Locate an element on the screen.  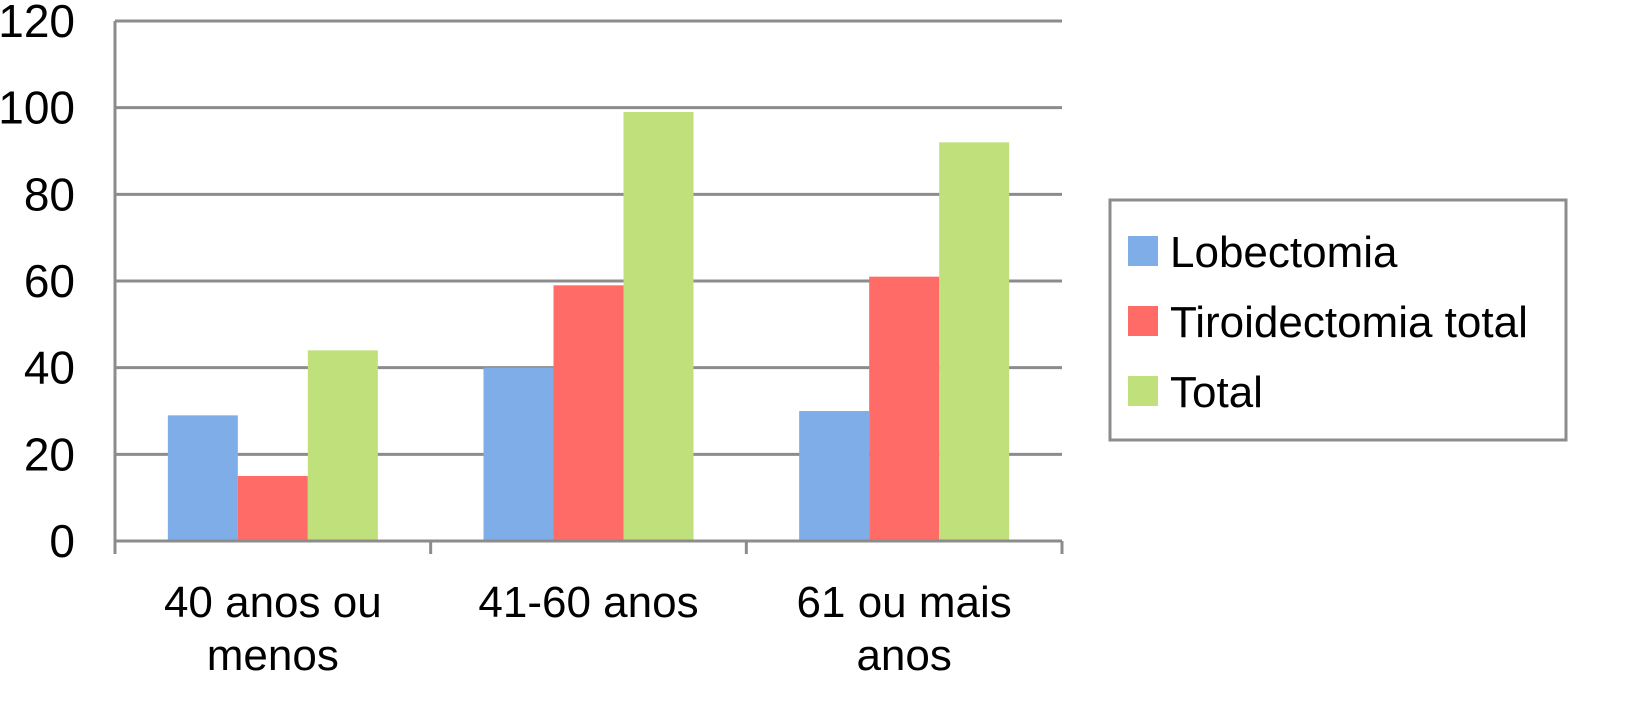
legend-label: Lobectomia is located at coordinates (1284, 252).